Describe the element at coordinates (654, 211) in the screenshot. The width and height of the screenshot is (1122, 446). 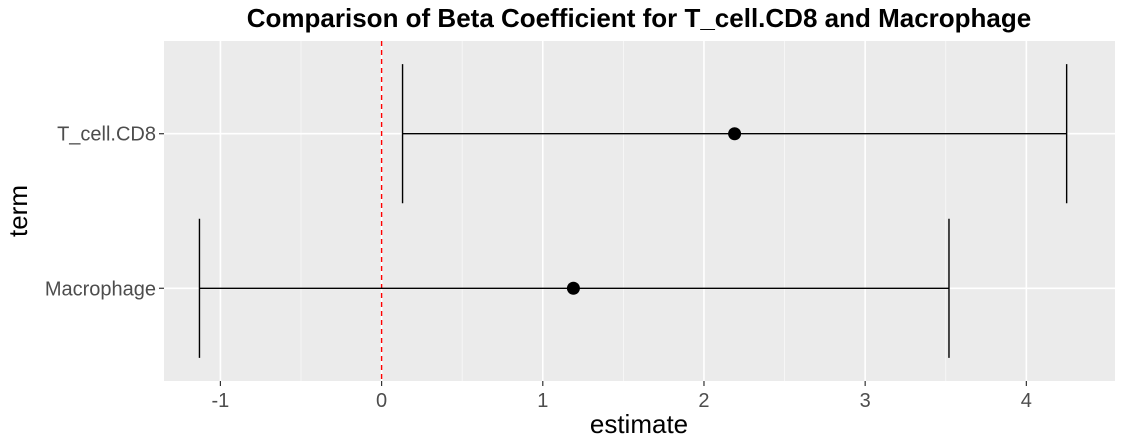
I see `point-layer` at that location.